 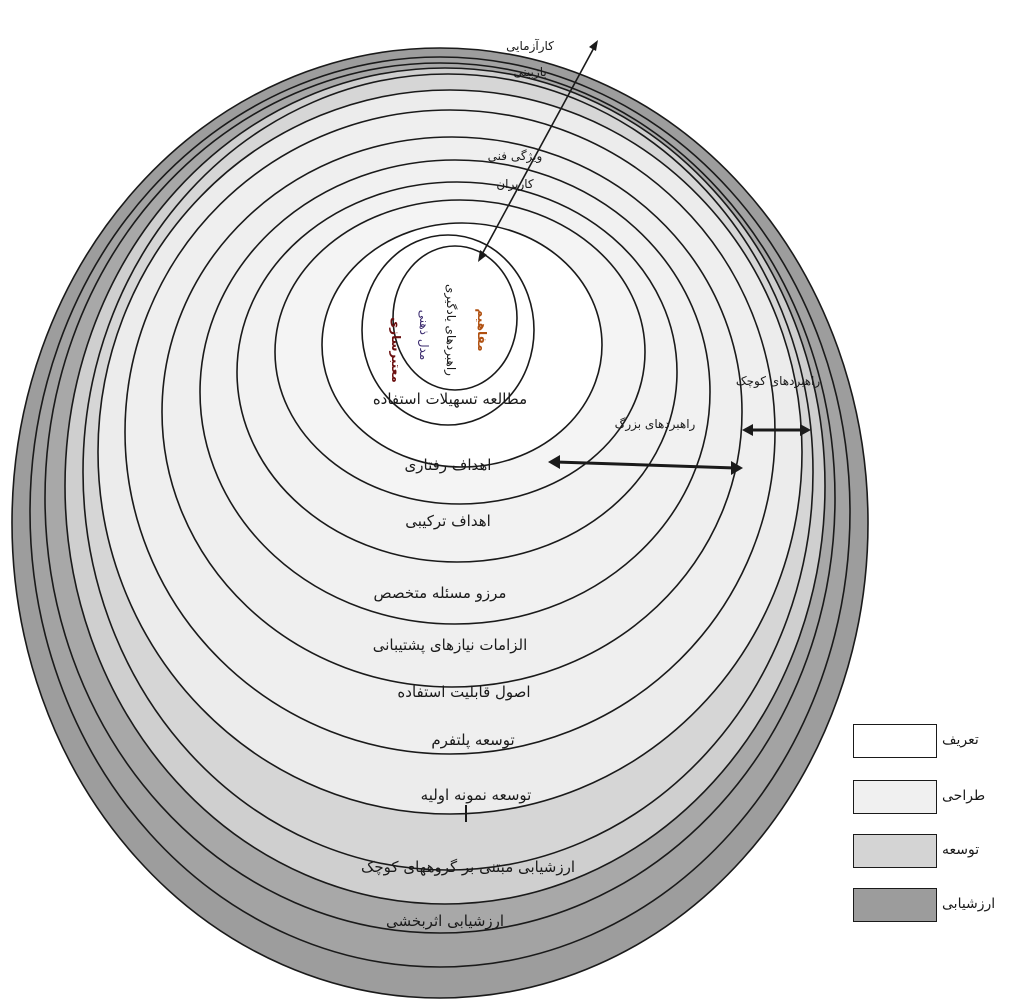 What do you see at coordinates (515, 156) in the screenshot?
I see `top-label-tech: ویژگی فنی` at bounding box center [515, 156].